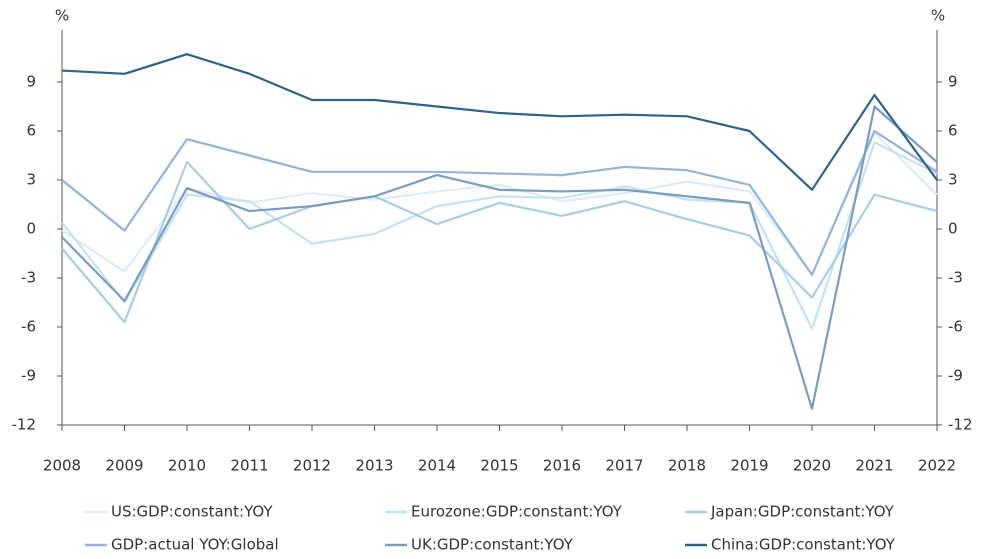 The width and height of the screenshot is (1000, 559). Describe the element at coordinates (492, 545) in the screenshot. I see `legend-label: UK:GDP:constant:YOY` at that location.